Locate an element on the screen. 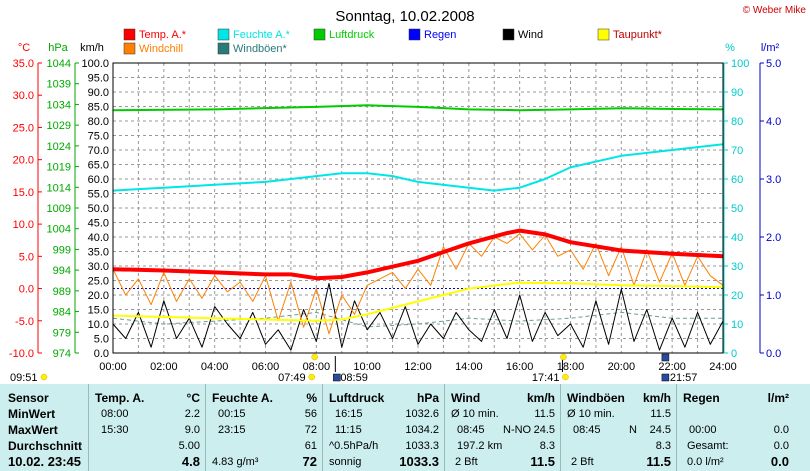  kmh-tick-label: 85.0 is located at coordinates (98, 108).